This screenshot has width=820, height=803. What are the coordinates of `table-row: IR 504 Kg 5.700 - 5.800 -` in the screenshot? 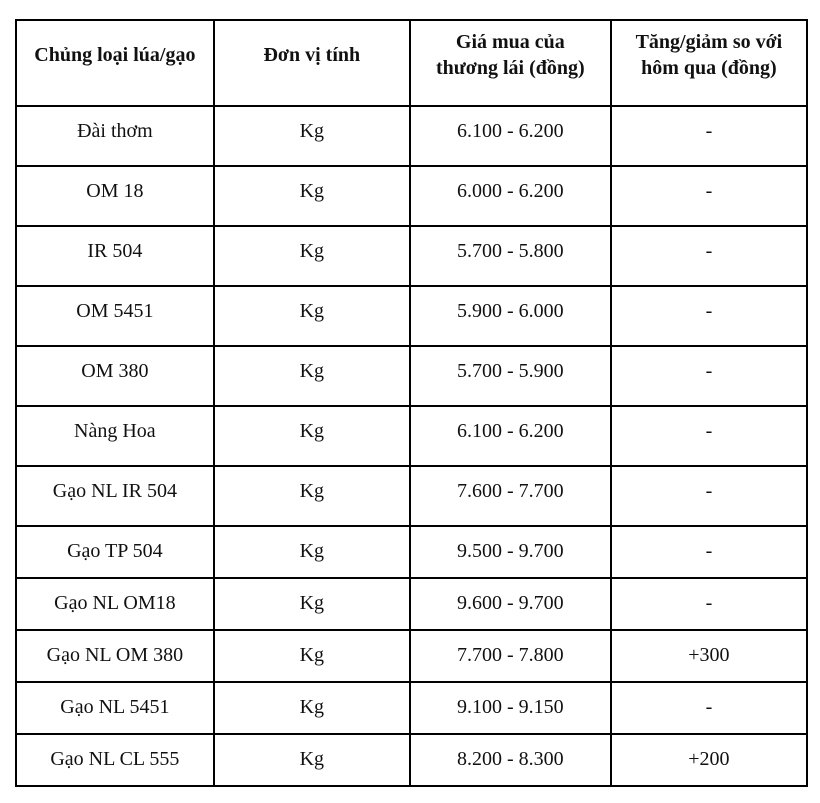 It's located at (412, 256).